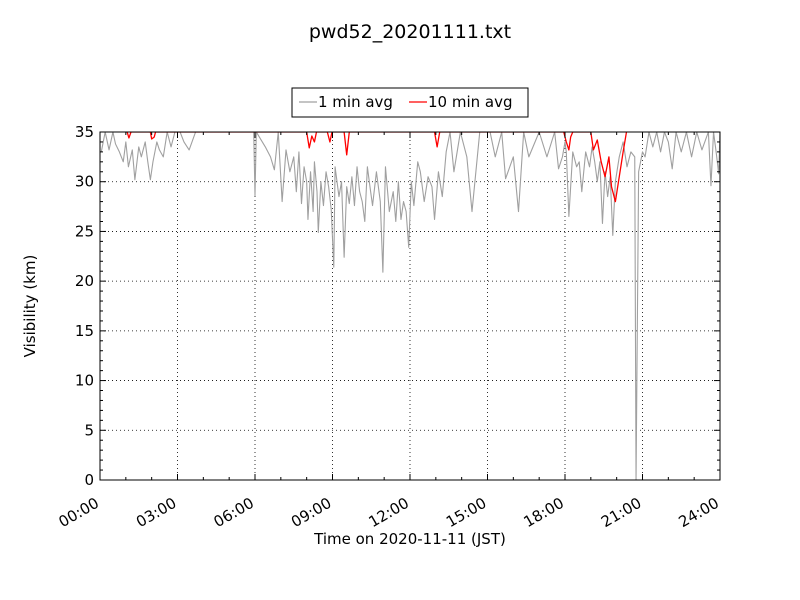  I want to click on y-tick-label: 20, so click(84, 281).